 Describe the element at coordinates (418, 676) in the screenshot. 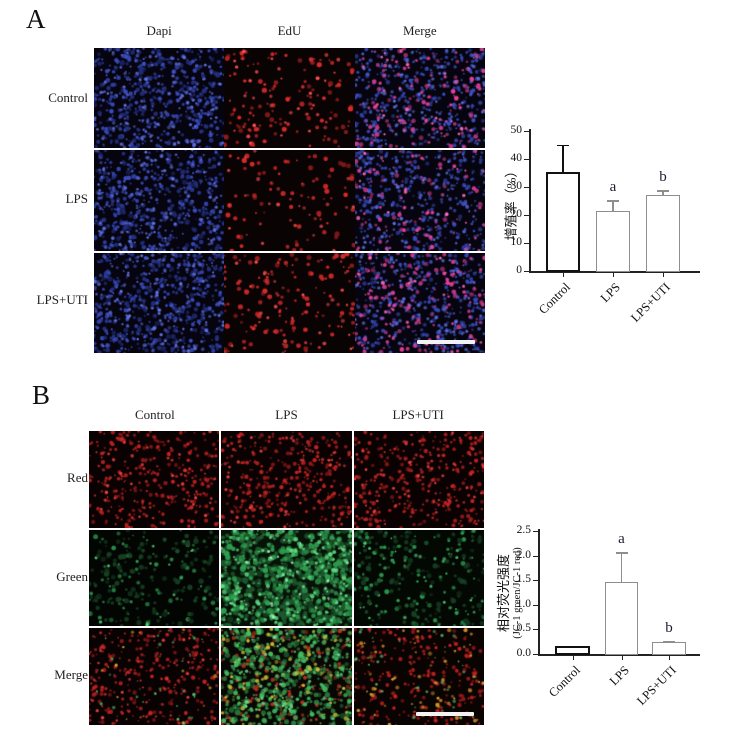

I see `micrograph-merge-lps-uti` at that location.